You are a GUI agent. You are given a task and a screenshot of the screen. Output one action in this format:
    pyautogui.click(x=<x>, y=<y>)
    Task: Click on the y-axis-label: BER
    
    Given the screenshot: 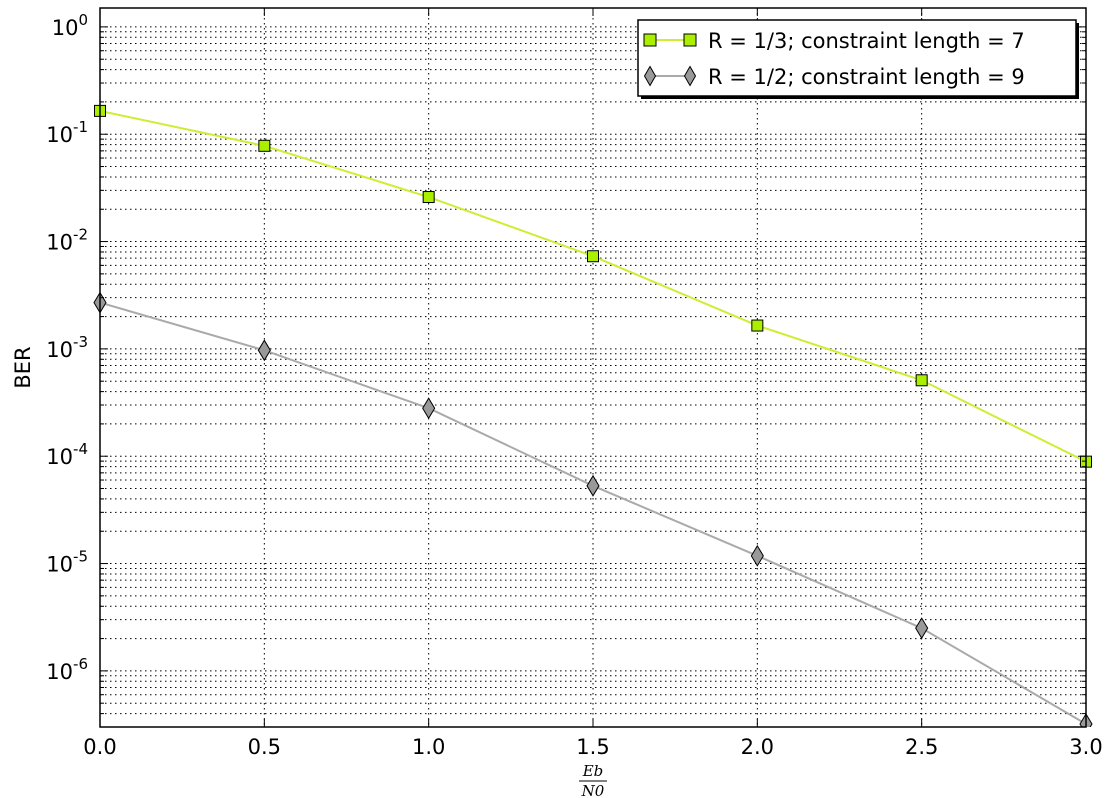 What is the action you would take?
    pyautogui.click(x=23, y=367)
    